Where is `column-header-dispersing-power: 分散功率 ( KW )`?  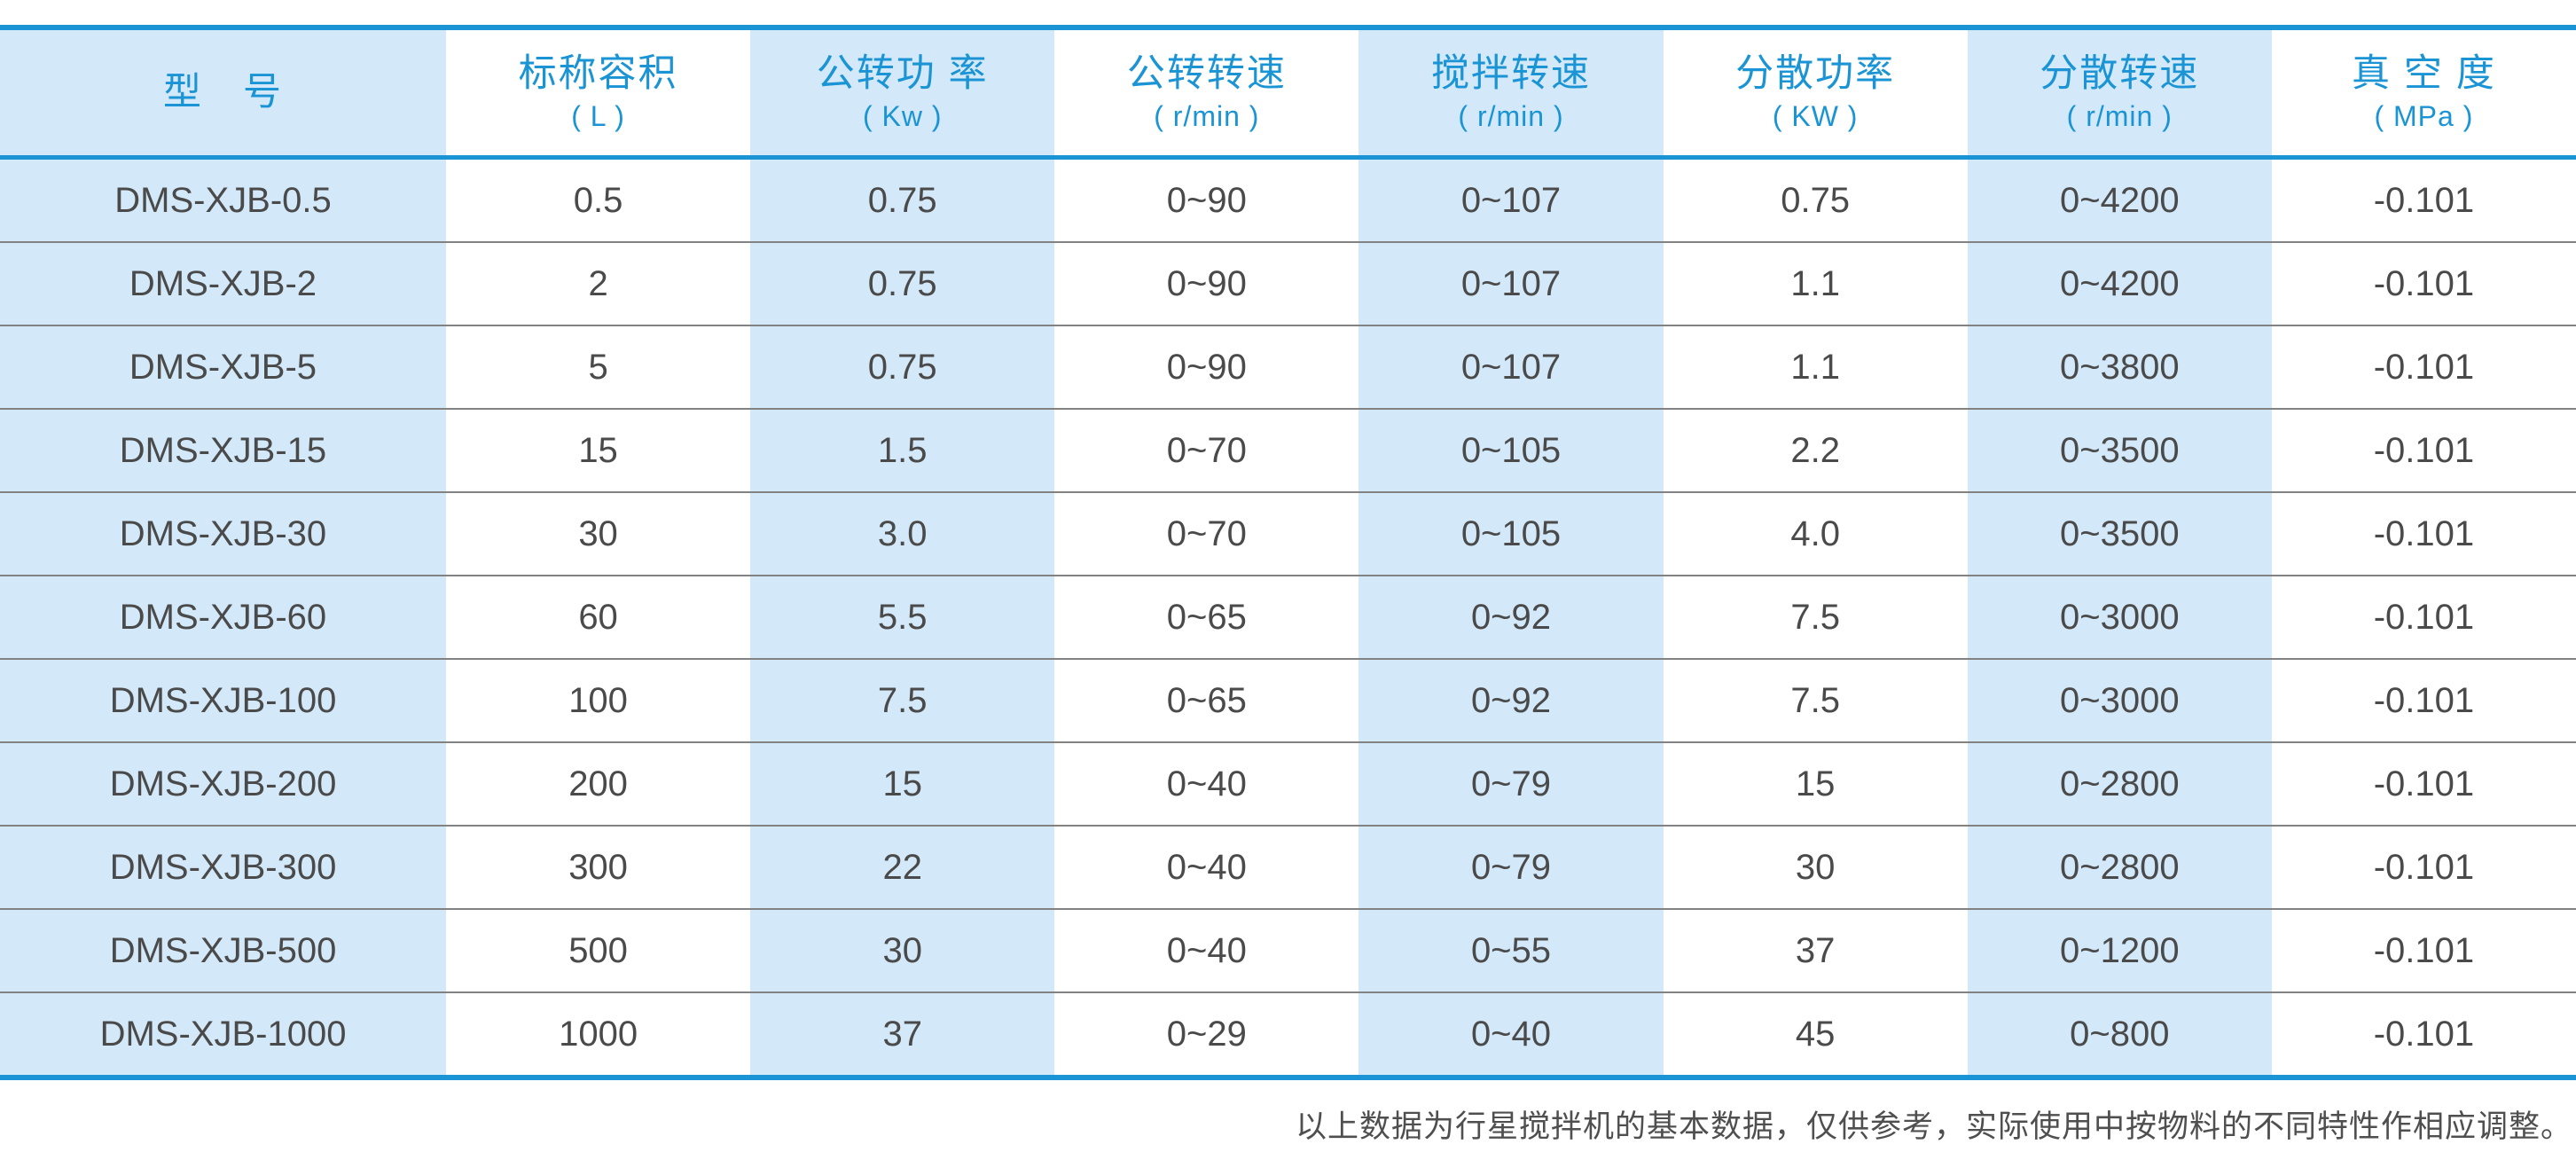 column-header-dispersing-power: 分散功率 ( KW ) is located at coordinates (1816, 93).